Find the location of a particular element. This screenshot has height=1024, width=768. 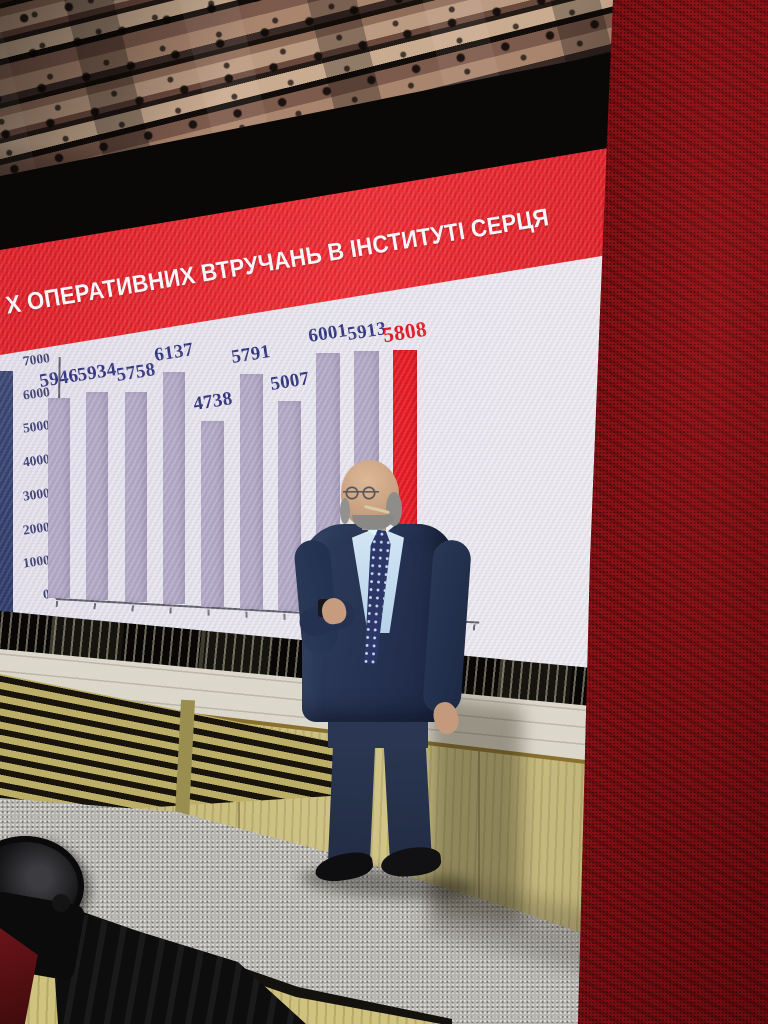

presenter-glasses is located at coordinates (361, 493).